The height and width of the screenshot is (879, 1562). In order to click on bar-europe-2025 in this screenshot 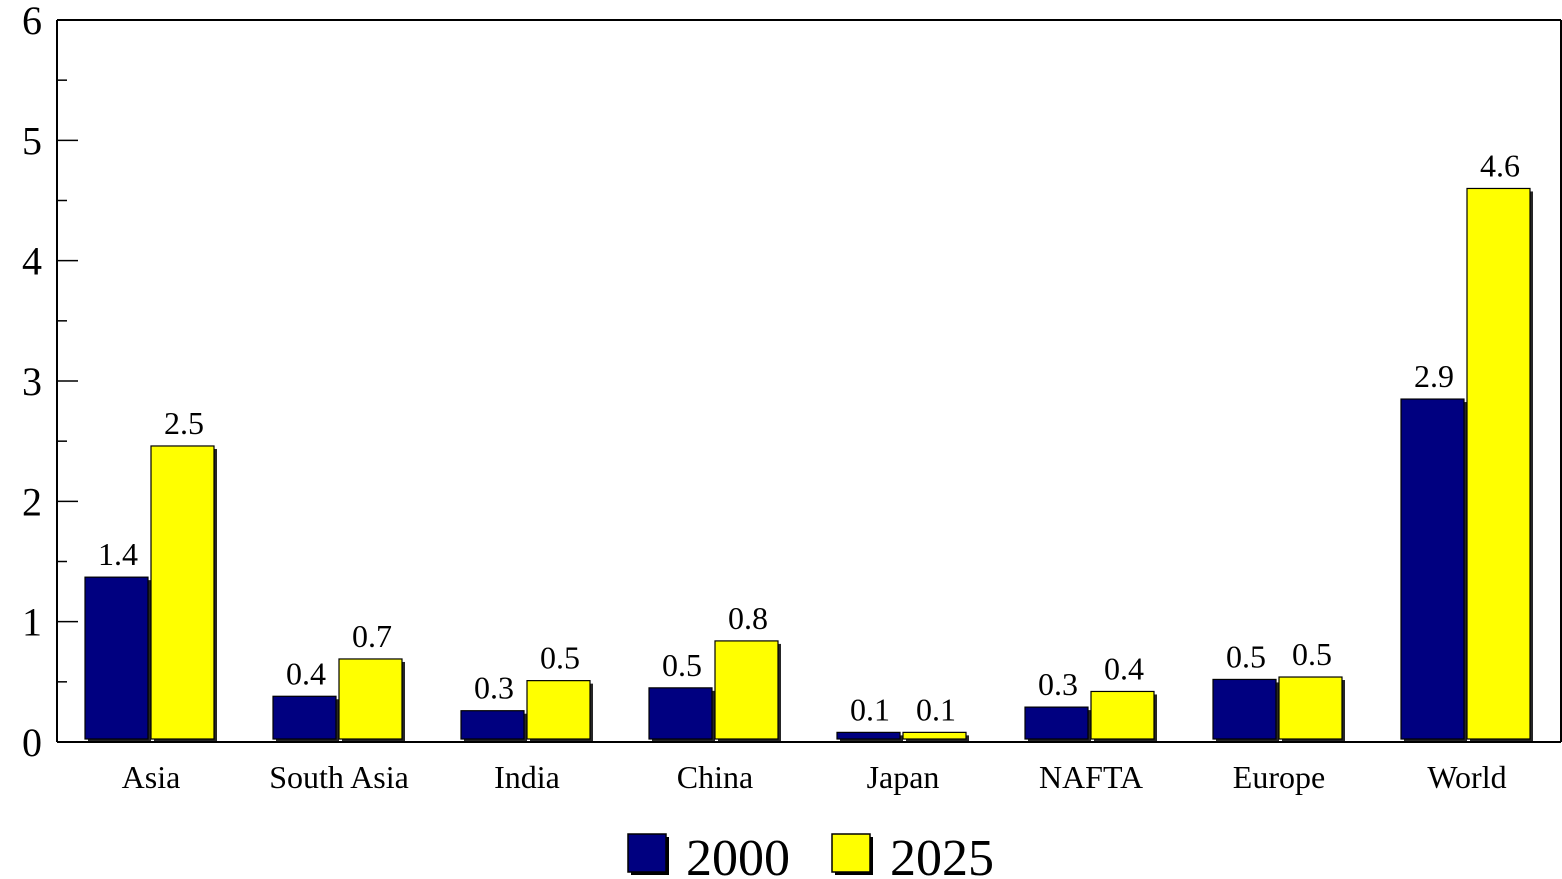, I will do `click(1310, 708)`.